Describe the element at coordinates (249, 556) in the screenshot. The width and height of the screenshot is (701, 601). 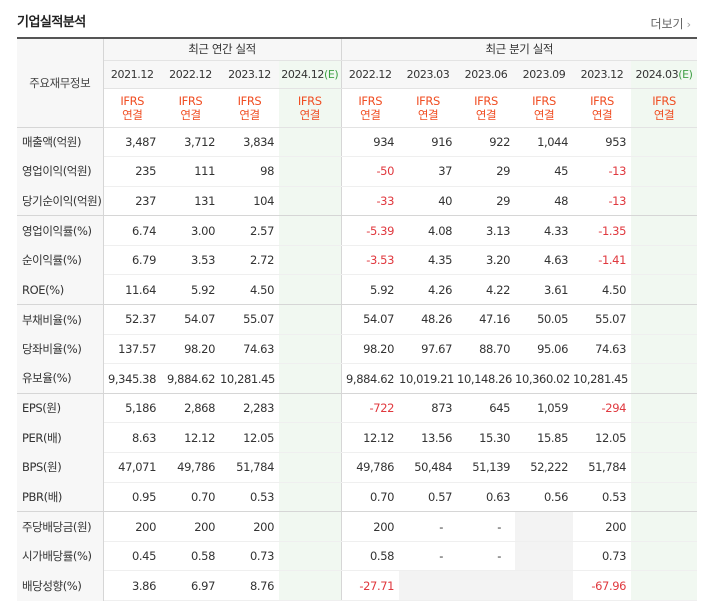
I see `annual-value-cell: 0.73` at that location.